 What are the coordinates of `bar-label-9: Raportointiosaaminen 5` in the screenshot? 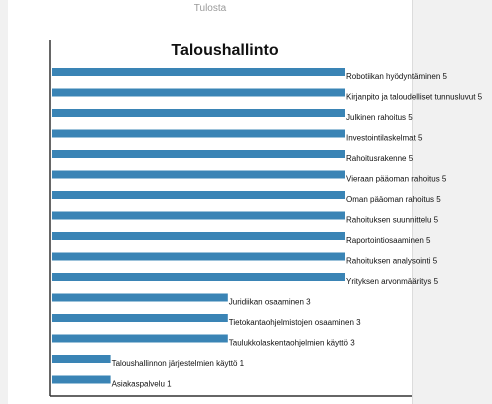 It's located at (388, 240).